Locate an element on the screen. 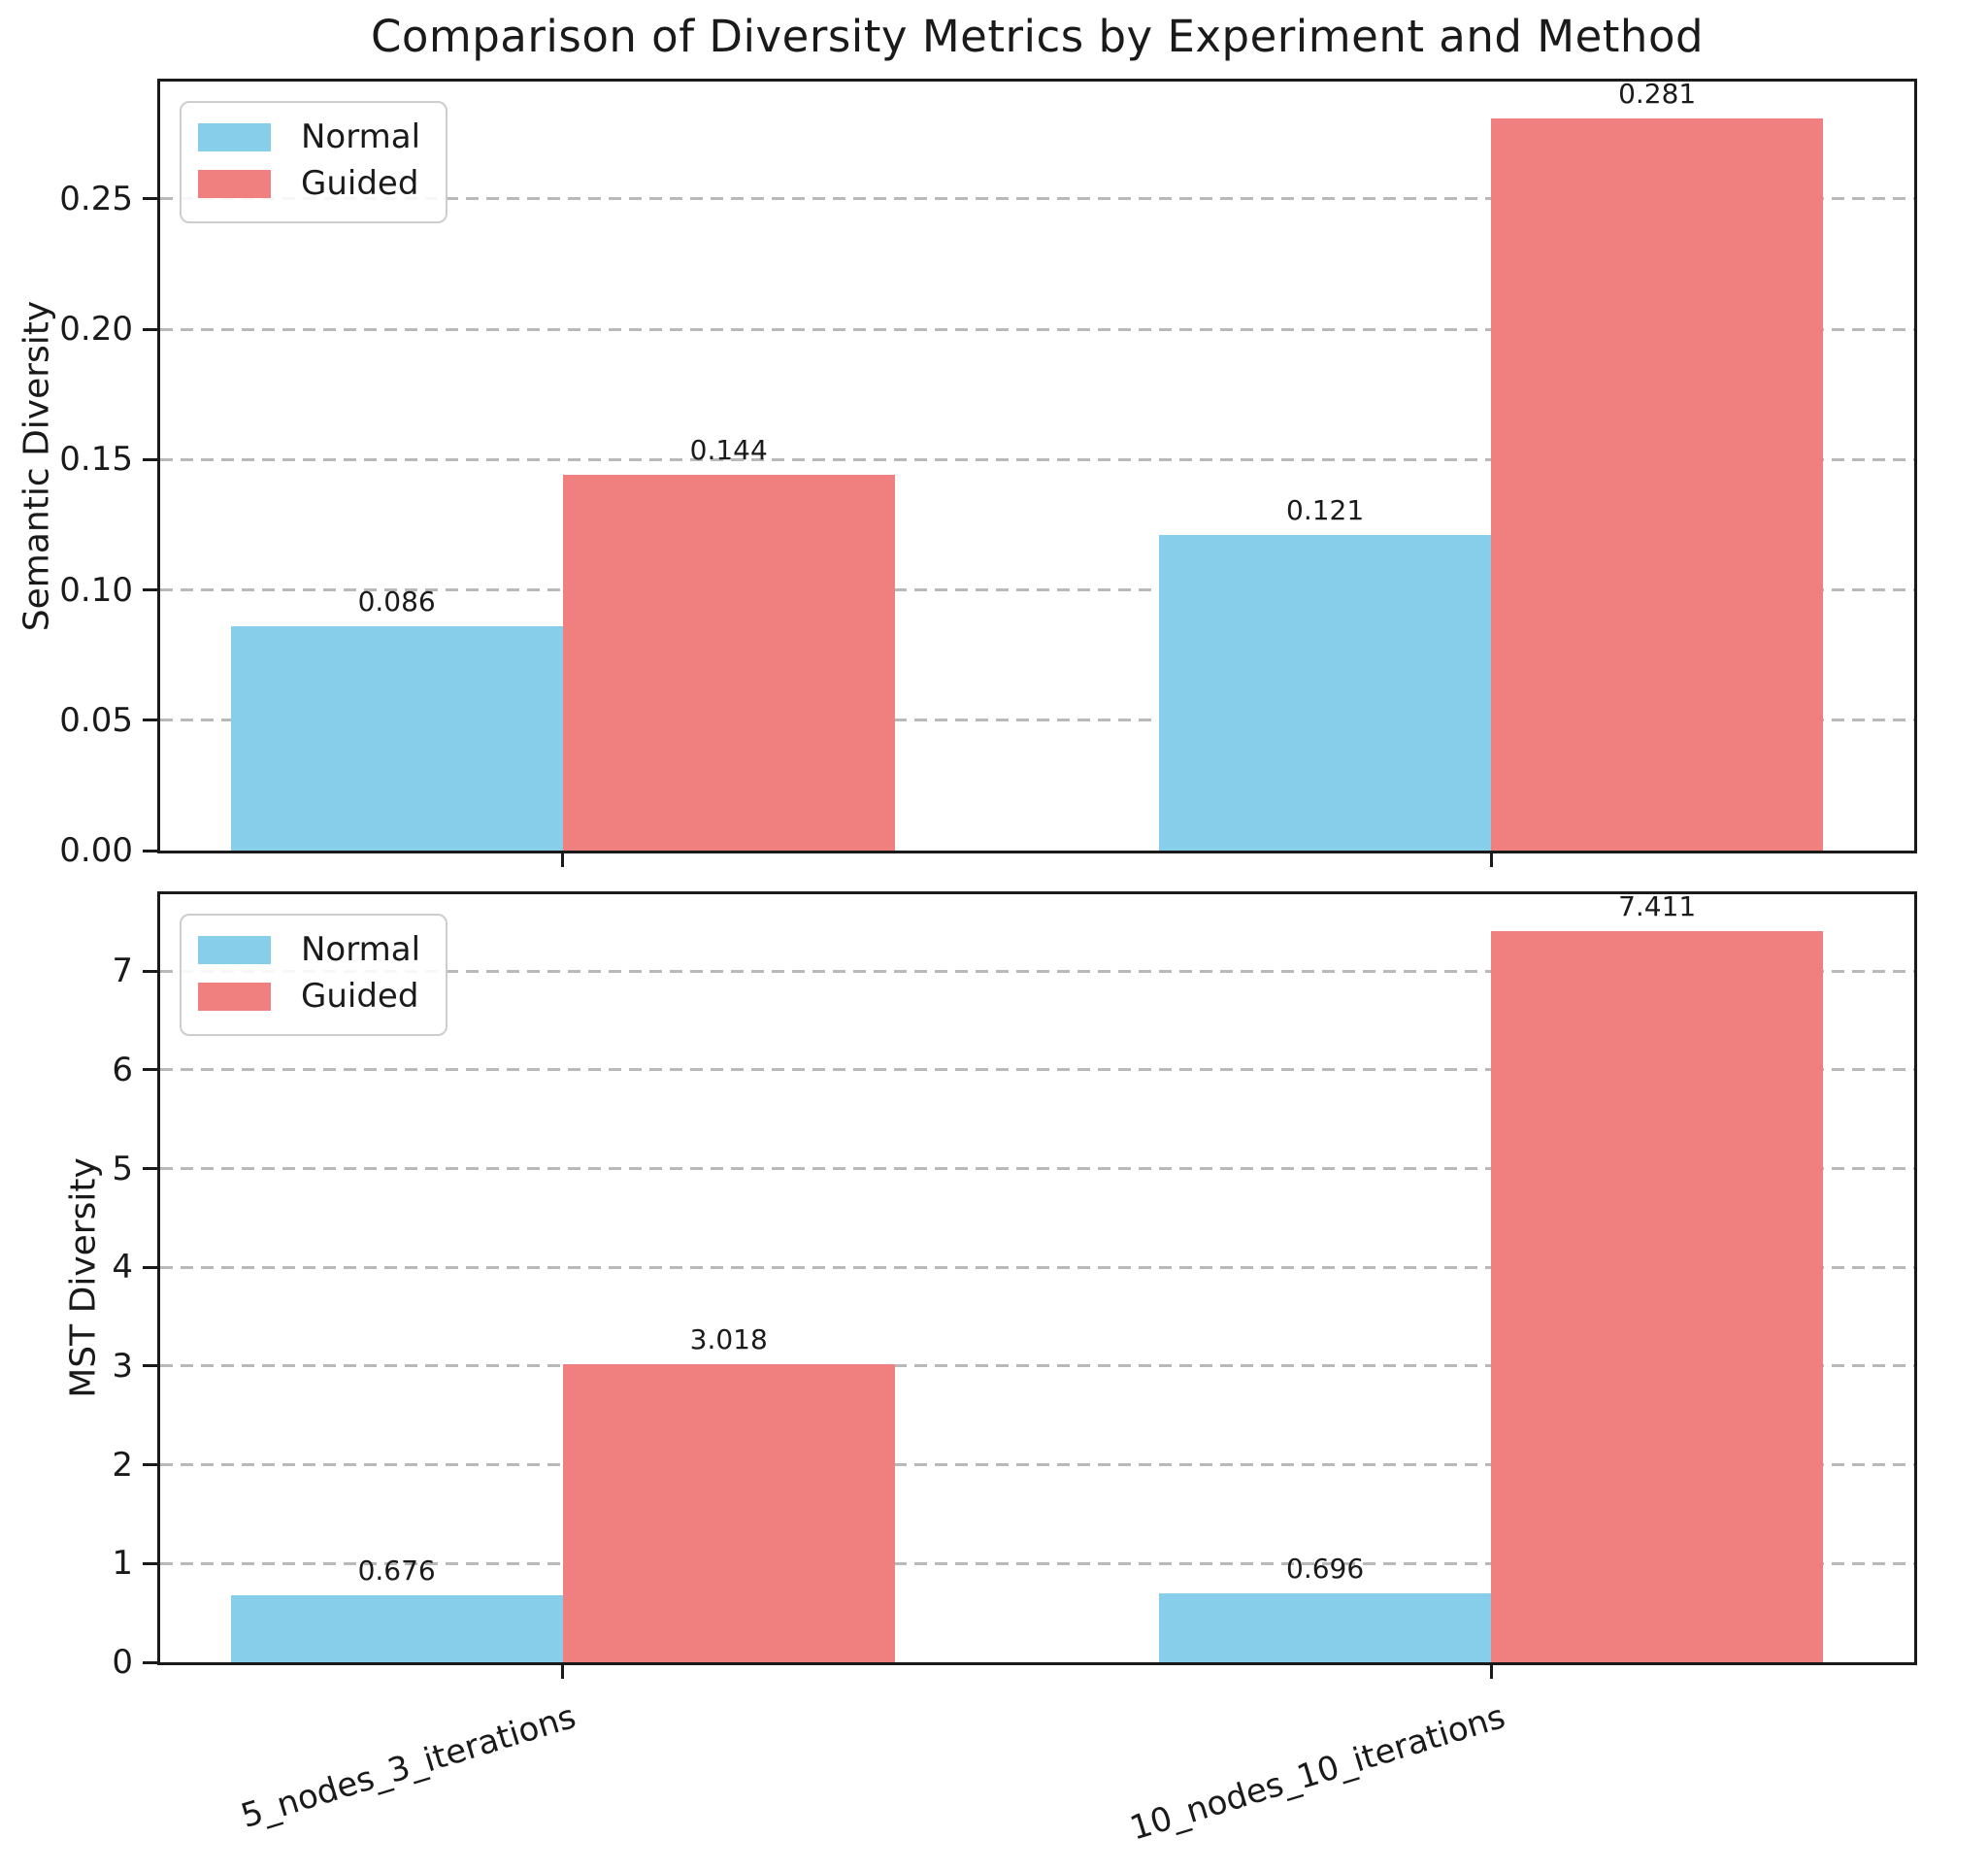 The width and height of the screenshot is (1988, 1872). x-tick-label-5-nodes-3-iterations: 5_nodes_3_iterations is located at coordinates (408, 1766).